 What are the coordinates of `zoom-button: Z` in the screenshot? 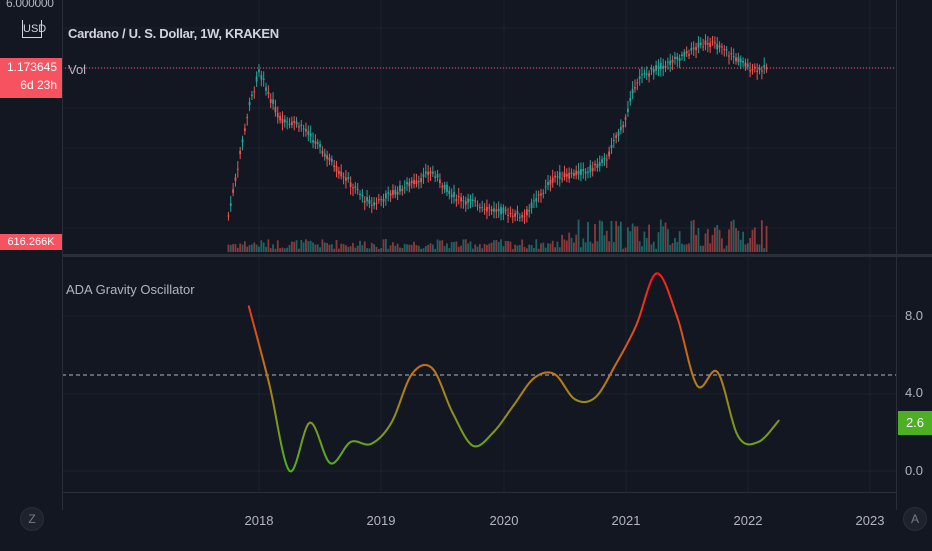 It's located at (32, 519).